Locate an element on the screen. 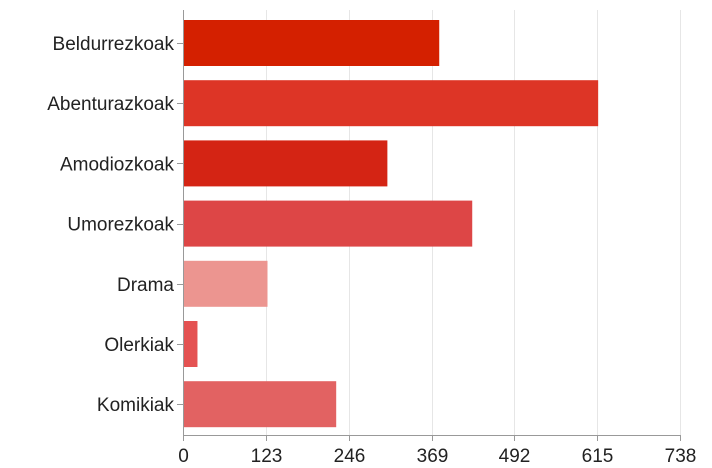 Image resolution: width=712 pixels, height=468 pixels. x-tick-label: 369 is located at coordinates (433, 456).